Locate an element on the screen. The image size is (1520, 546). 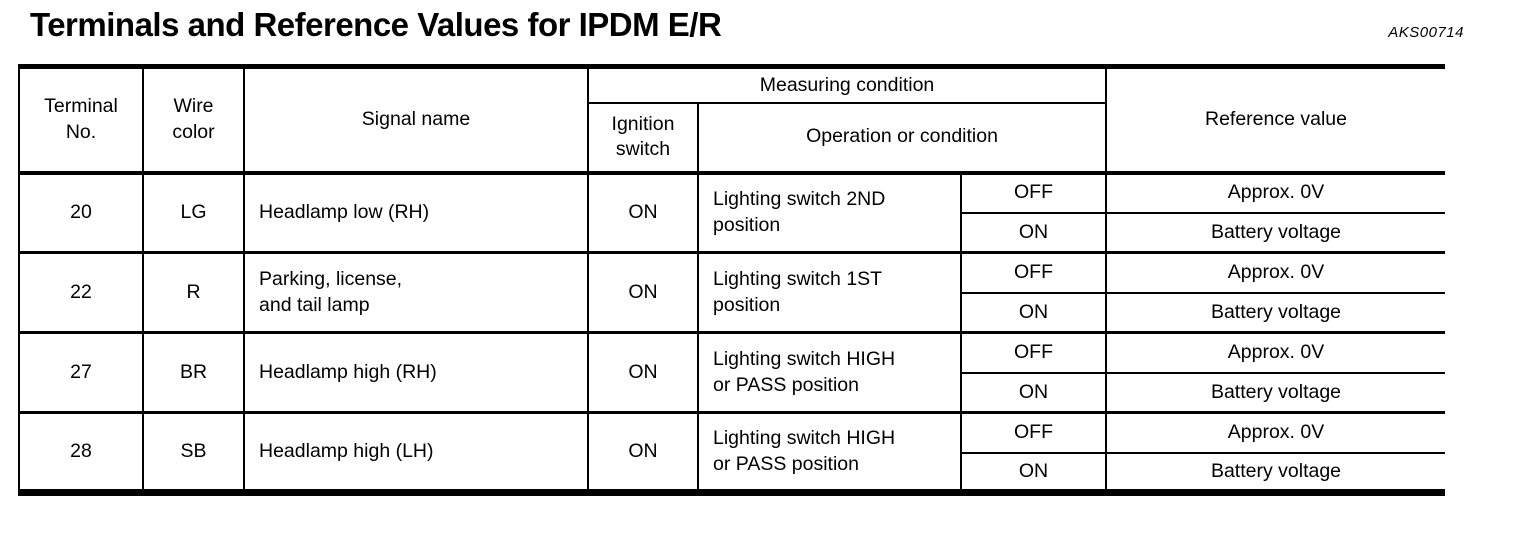
terminal-no-cell: 22 is located at coordinates (81, 292).